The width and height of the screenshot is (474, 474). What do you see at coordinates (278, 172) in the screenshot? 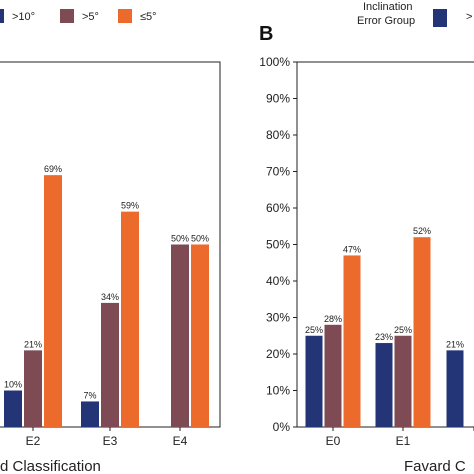
I see `y-tick-label: 70%` at bounding box center [278, 172].